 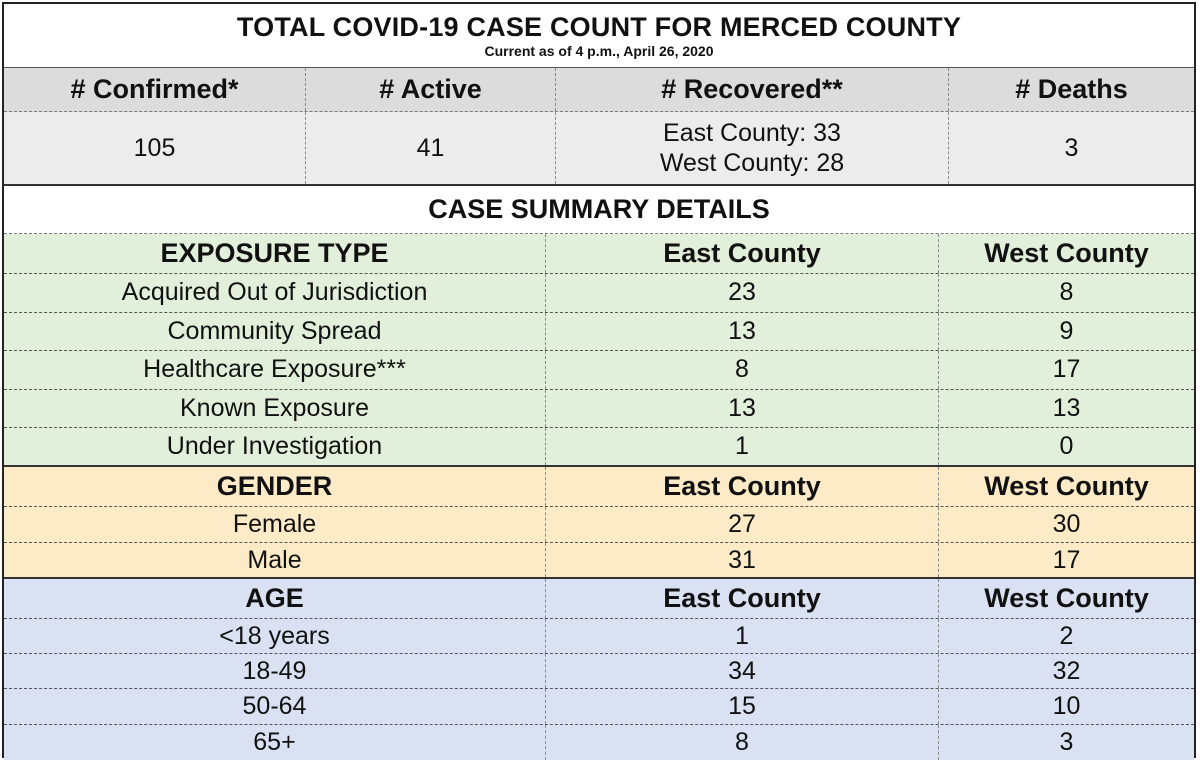 I want to click on confirmed-value: 105, so click(x=155, y=148).